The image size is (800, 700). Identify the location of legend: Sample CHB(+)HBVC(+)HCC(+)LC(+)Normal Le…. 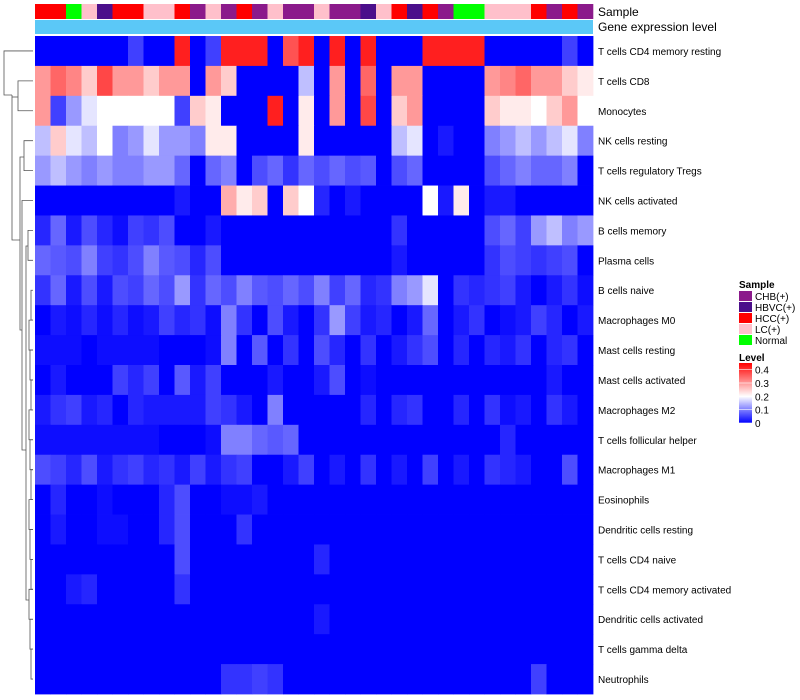
(767, 355).